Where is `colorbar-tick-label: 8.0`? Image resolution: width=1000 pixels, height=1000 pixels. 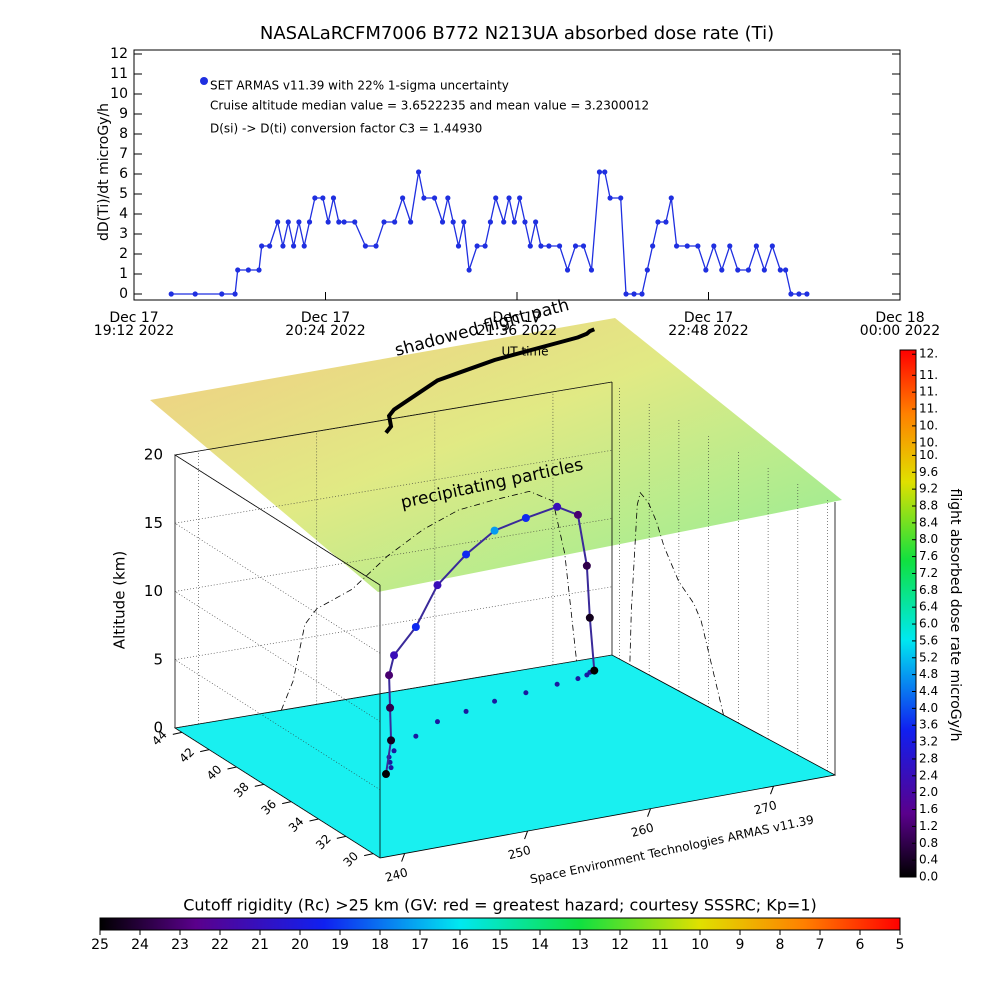
colorbar-tick-label: 8.0 is located at coordinates (928, 539).